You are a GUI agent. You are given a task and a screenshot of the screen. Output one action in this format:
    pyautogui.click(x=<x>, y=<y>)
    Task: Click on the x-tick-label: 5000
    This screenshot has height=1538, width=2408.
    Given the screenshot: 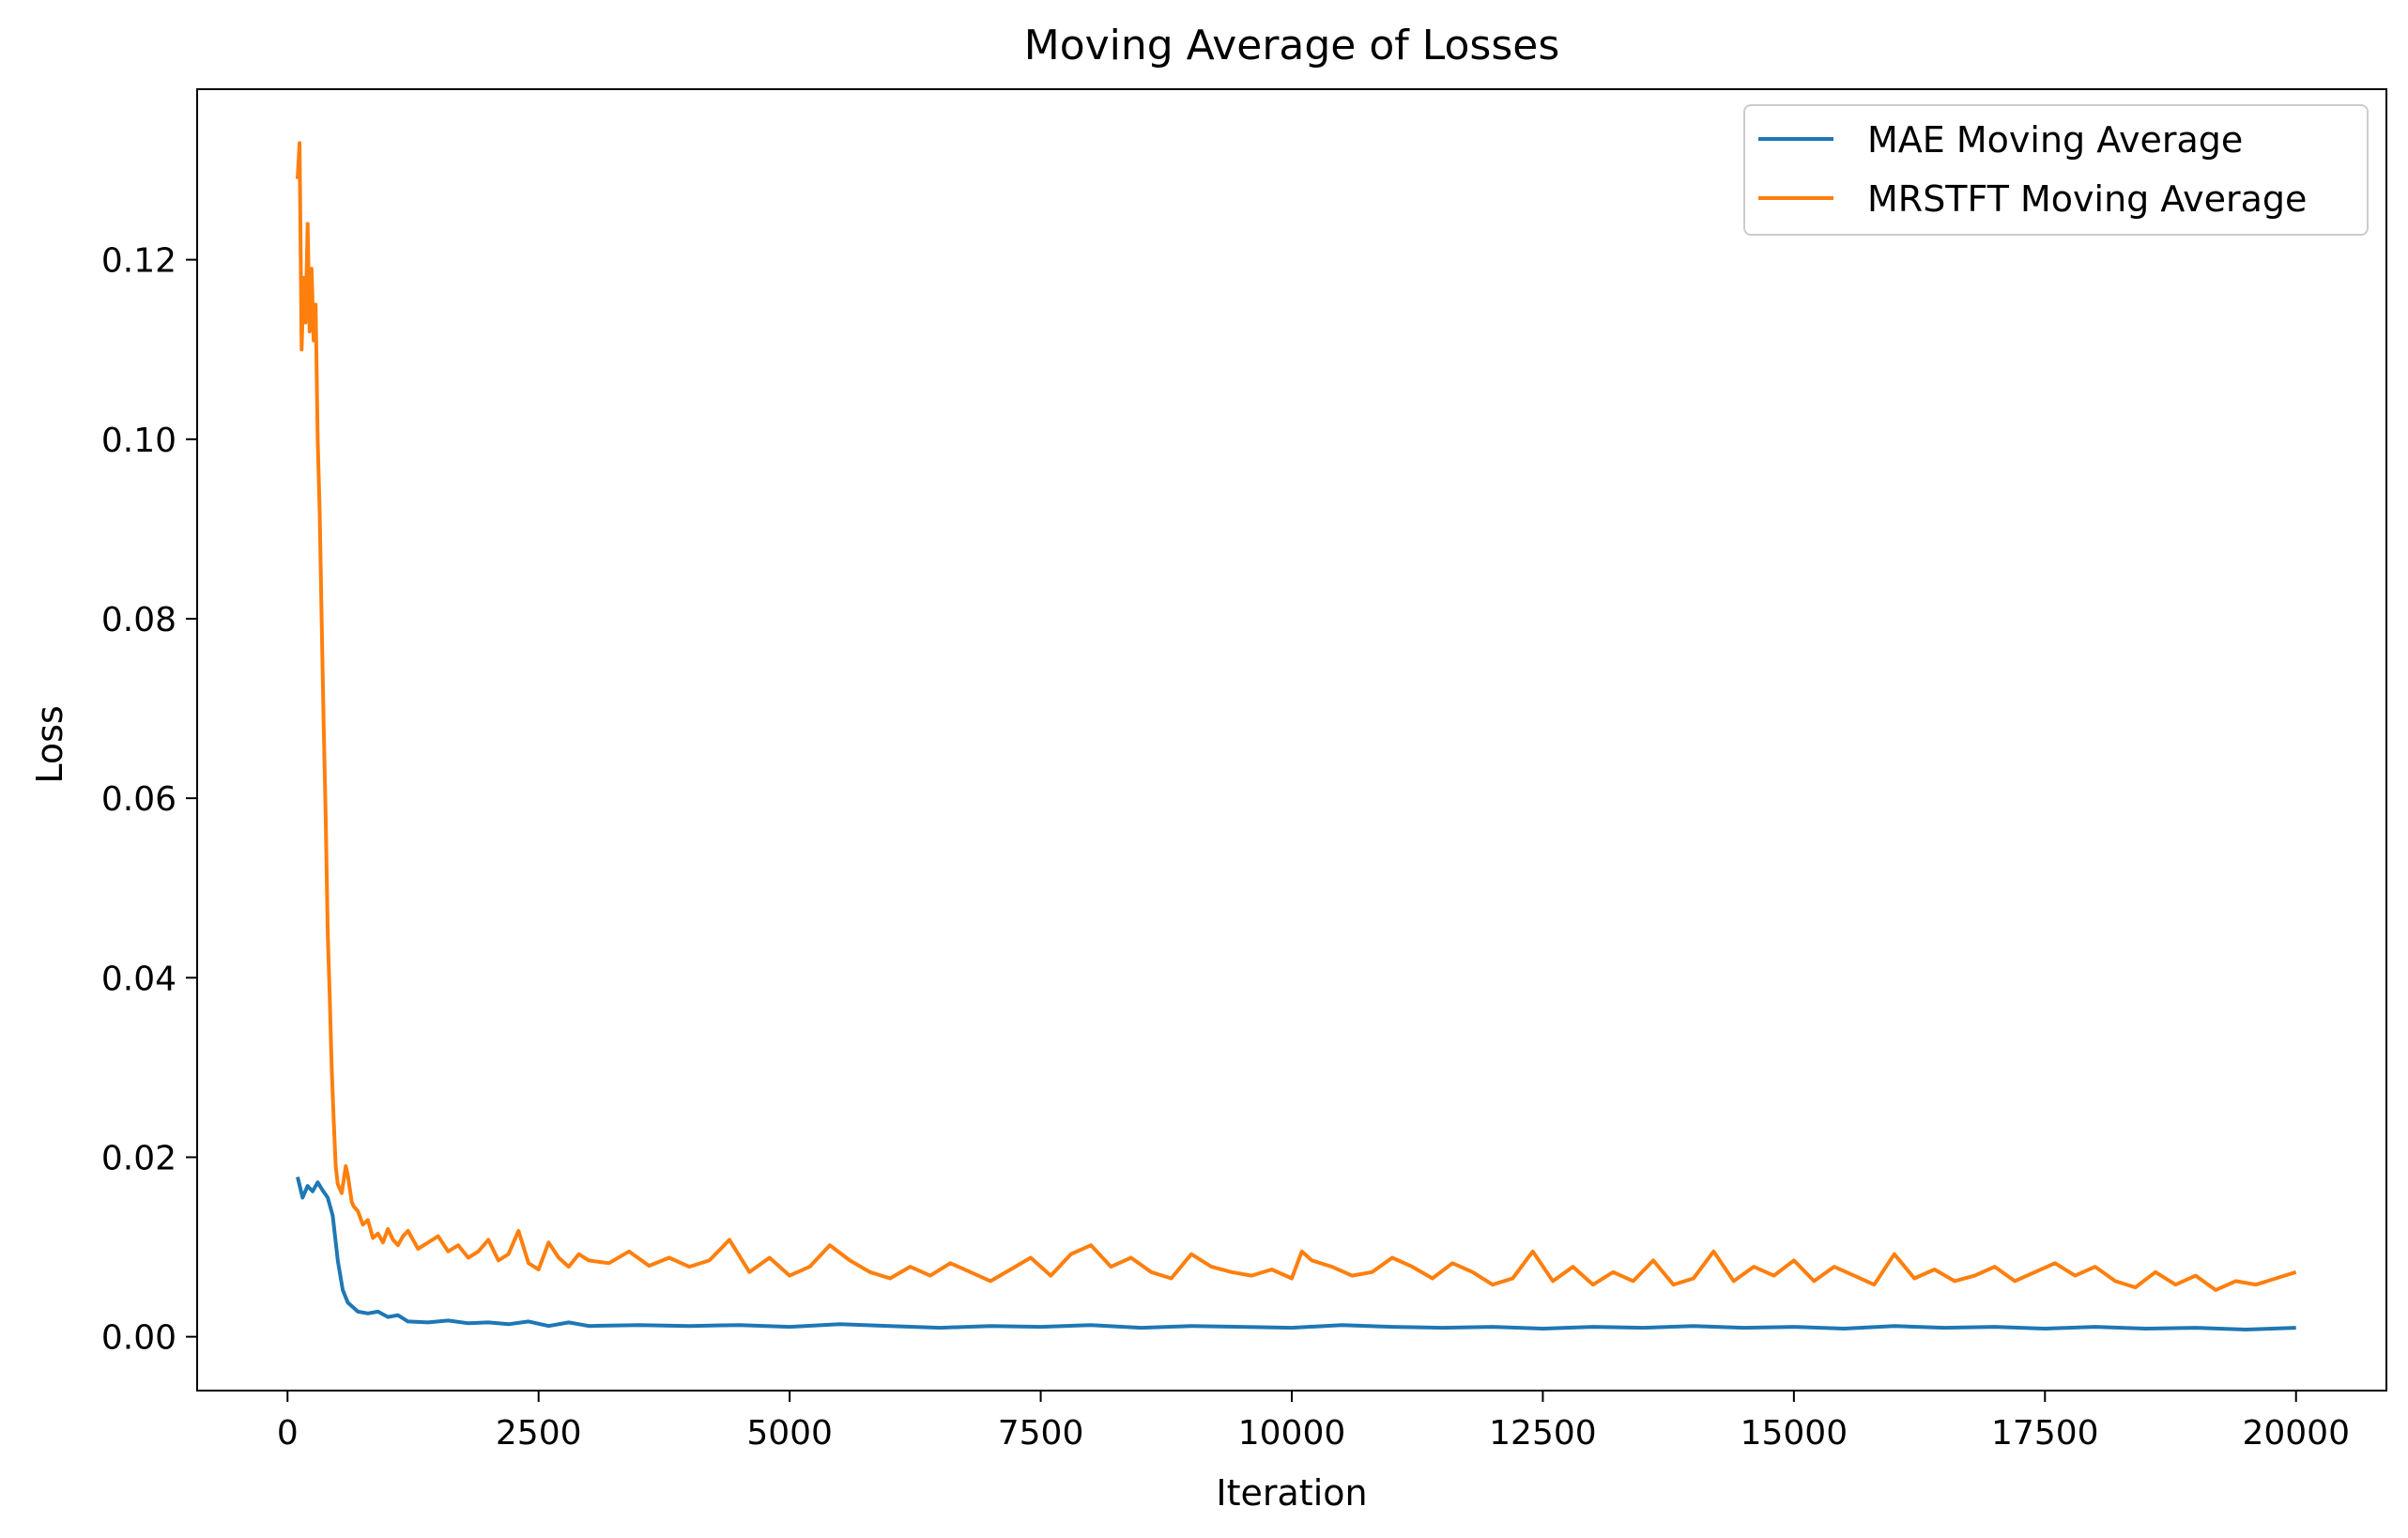 What is the action you would take?
    pyautogui.click(x=789, y=1433)
    